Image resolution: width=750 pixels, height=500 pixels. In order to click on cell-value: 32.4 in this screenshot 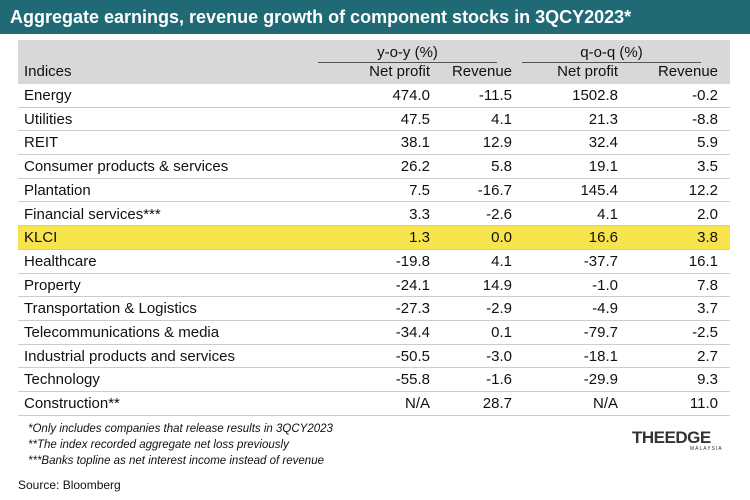, I will do `click(603, 143)`.